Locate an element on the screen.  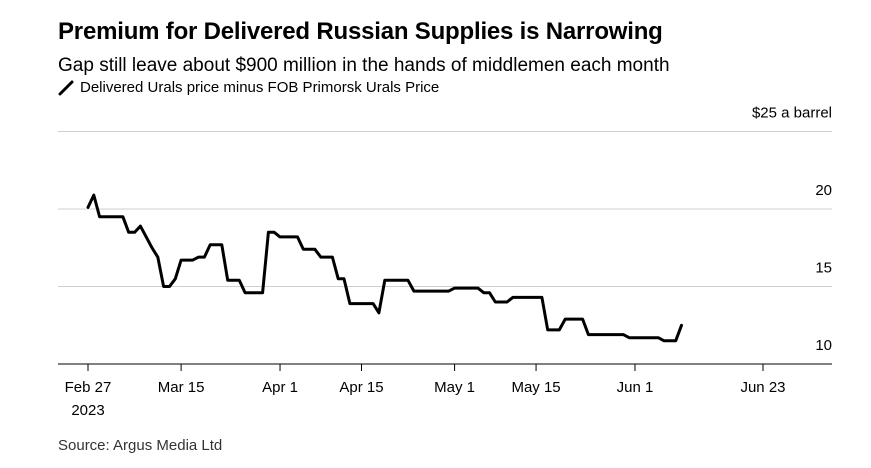
source-note: Source: Argus Media Ltd is located at coordinates (140, 445).